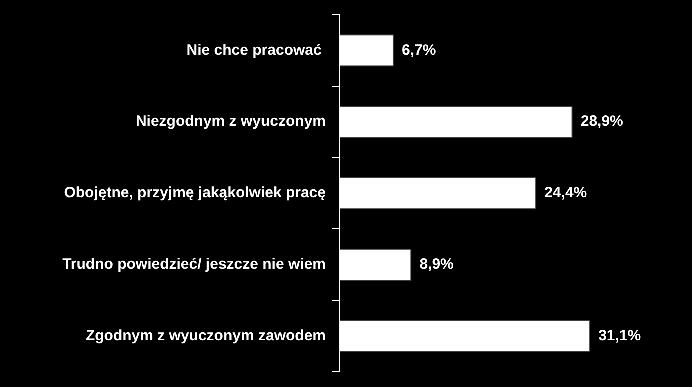 Image resolution: width=692 pixels, height=387 pixels. Describe the element at coordinates (602, 121) in the screenshot. I see `data-label: 28,9%` at that location.